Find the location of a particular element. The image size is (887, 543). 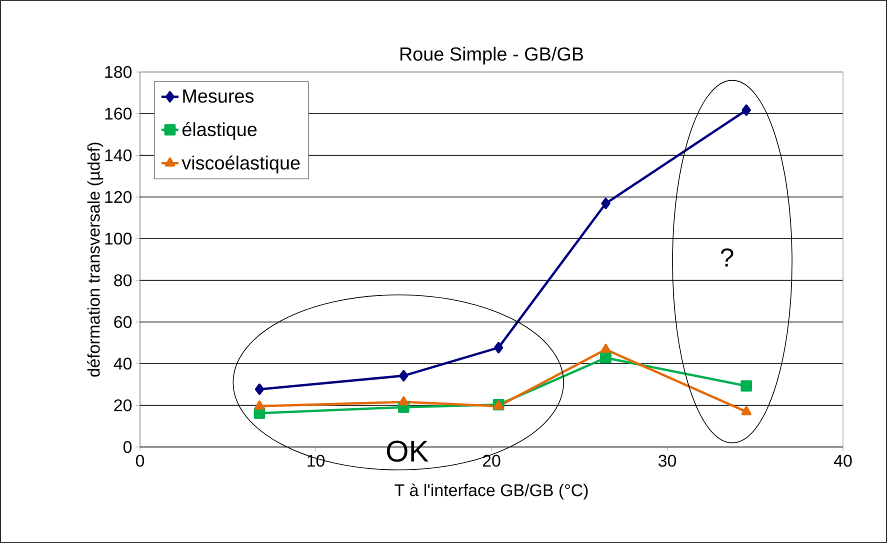

y-tick-label: 180 is located at coordinates (118, 72).